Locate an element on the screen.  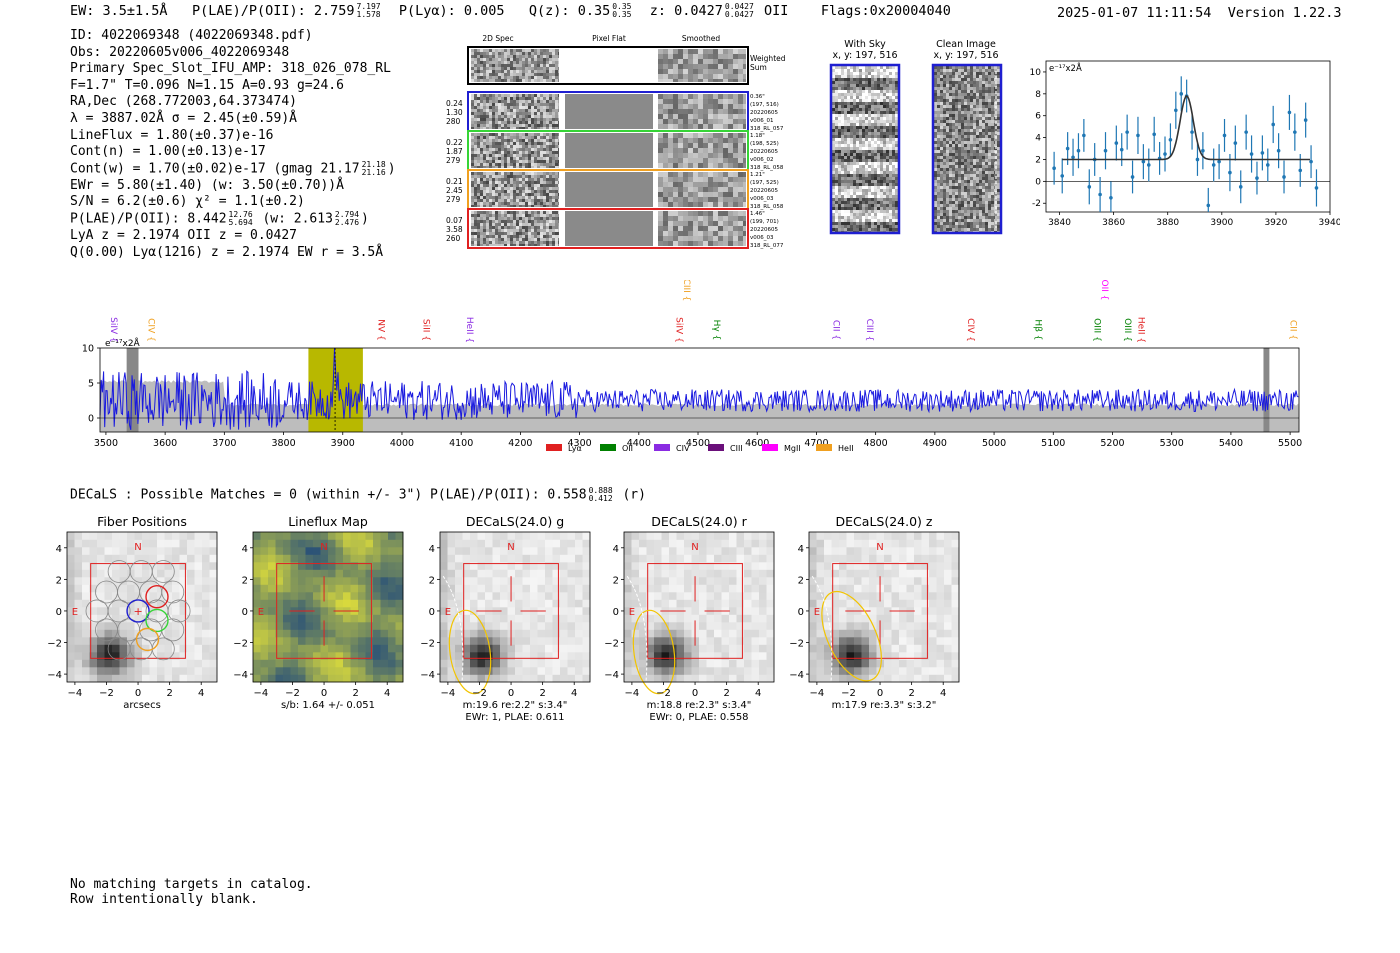
panel-caption-1: m:17.9 re:3.3" s:3.2" is located at coordinates (884, 705).